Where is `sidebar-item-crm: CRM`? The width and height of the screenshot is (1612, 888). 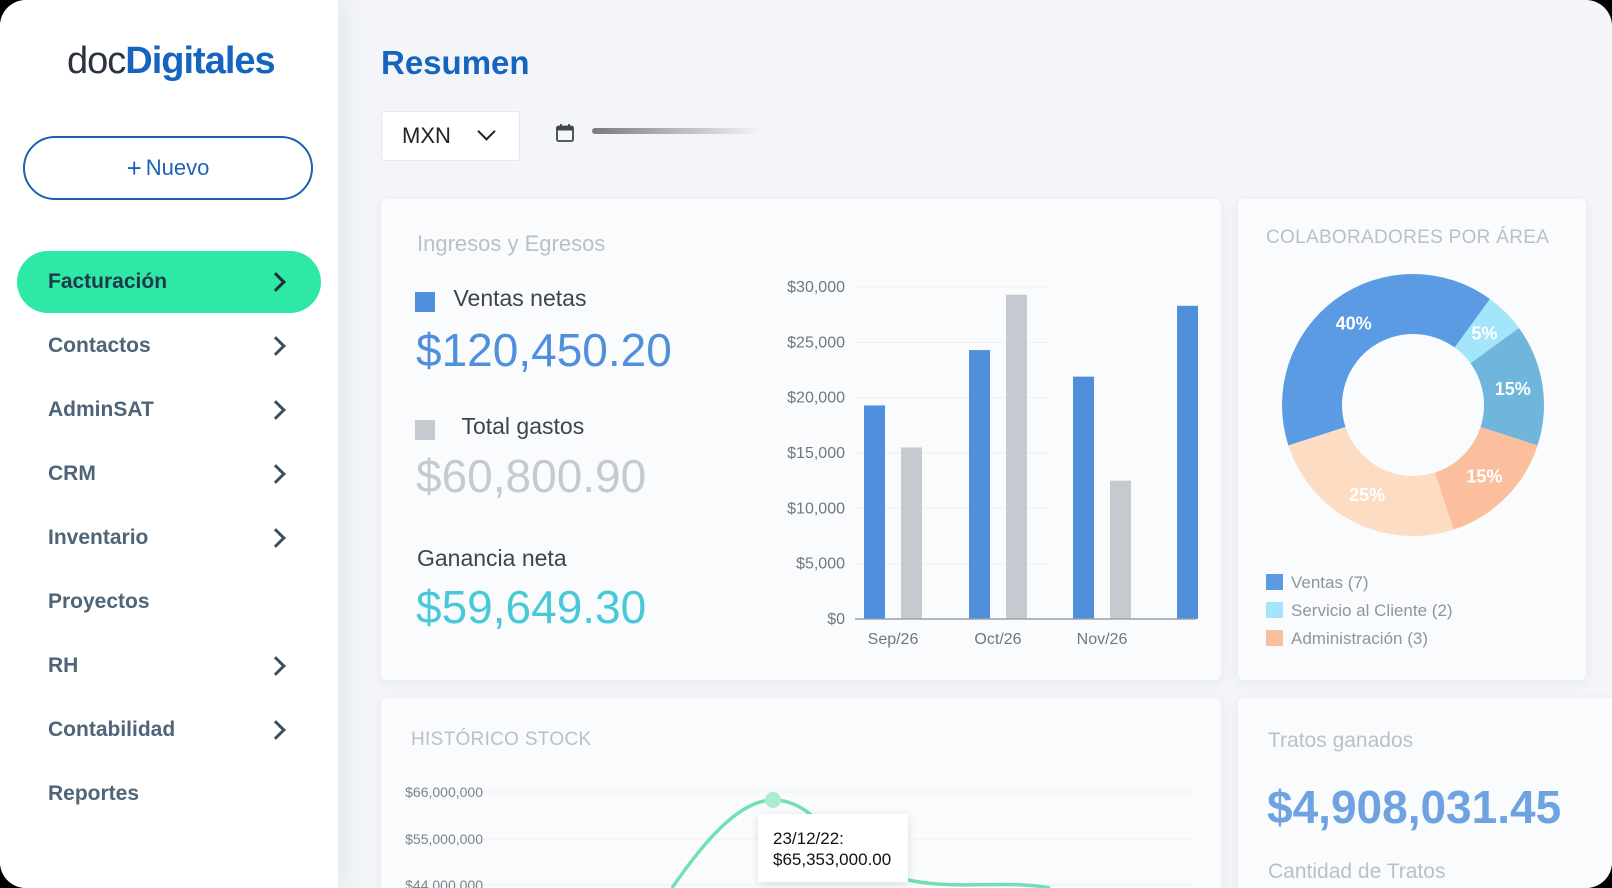 sidebar-item-crm: CRM is located at coordinates (169, 474).